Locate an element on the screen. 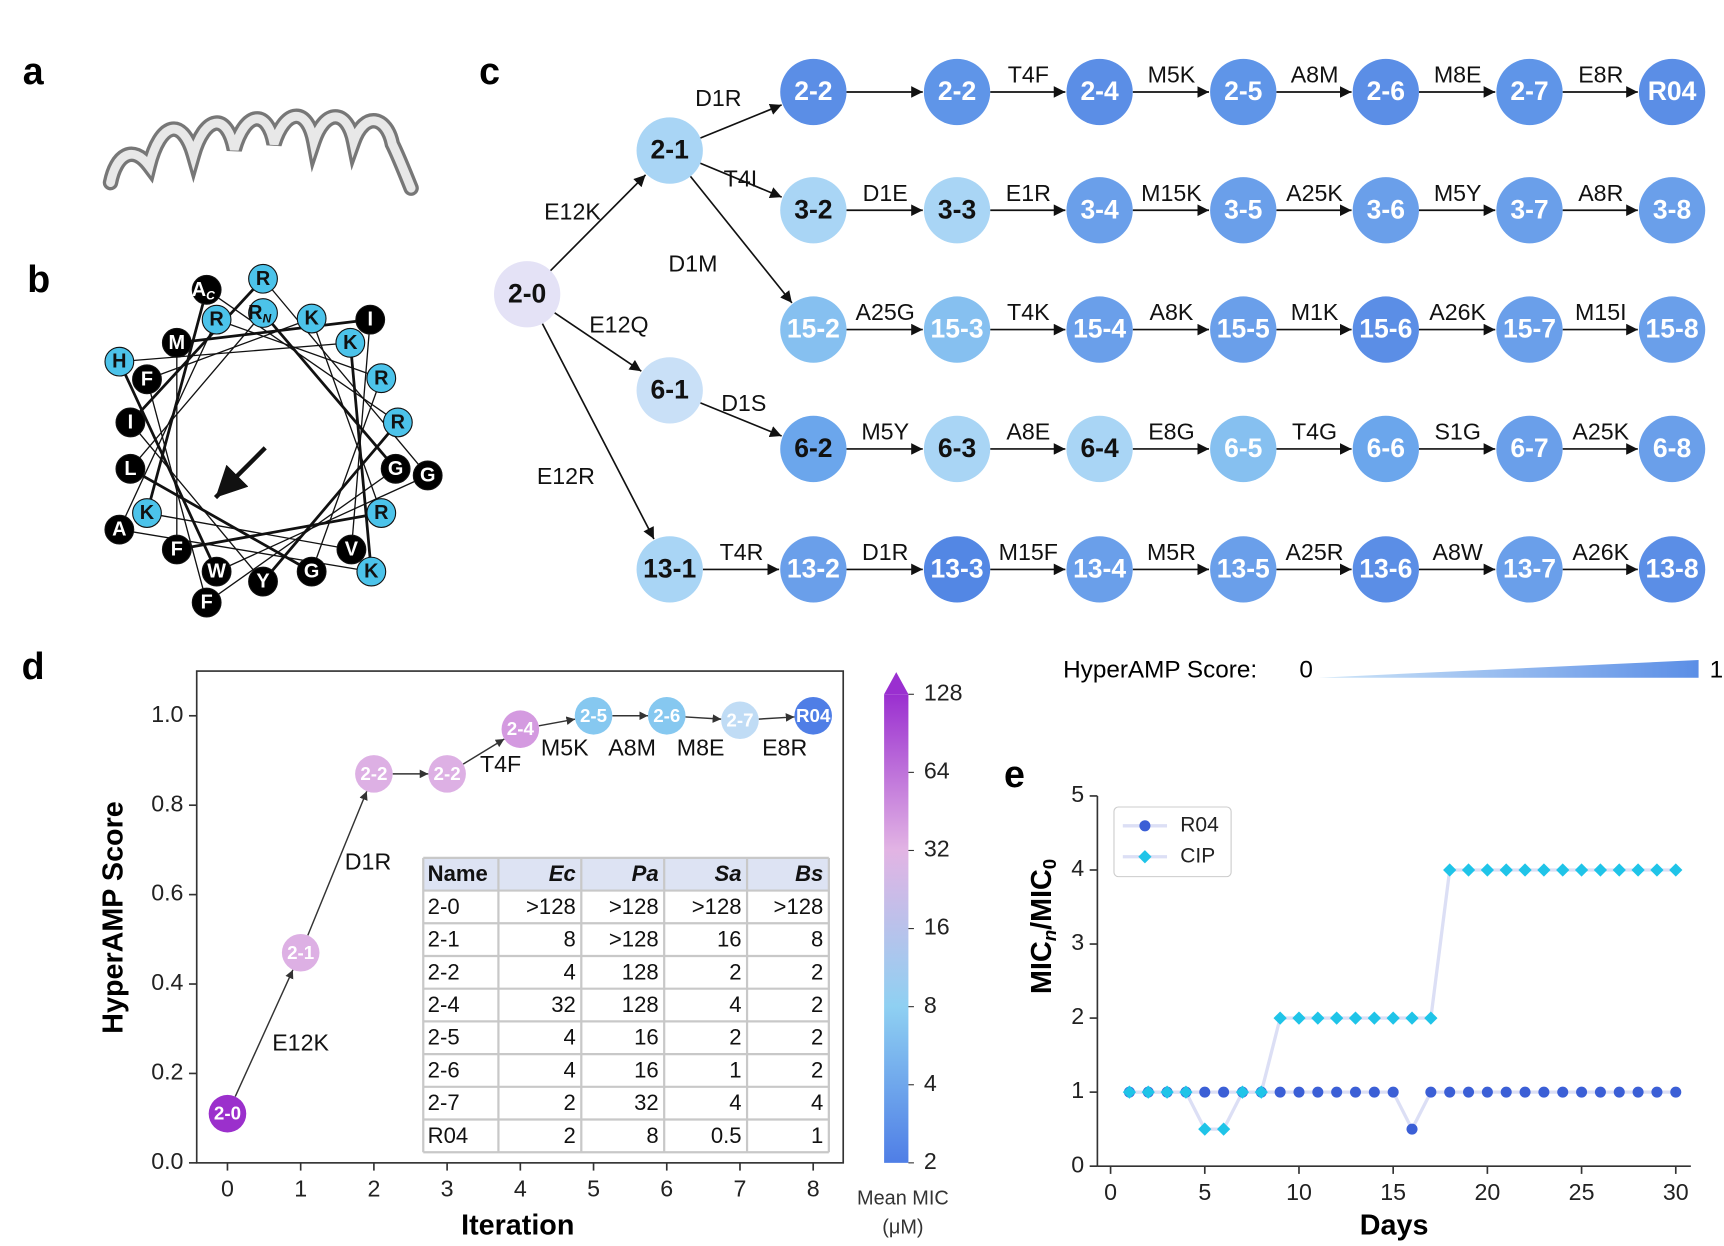  colorbar is located at coordinates (896, 928).